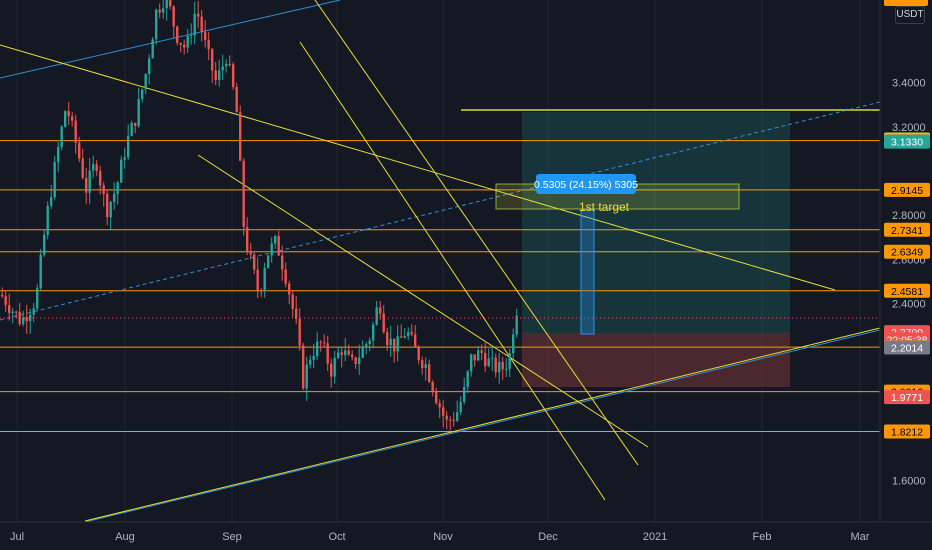 The width and height of the screenshot is (932, 550). I want to click on time-tick-label: Dec, so click(548, 537).